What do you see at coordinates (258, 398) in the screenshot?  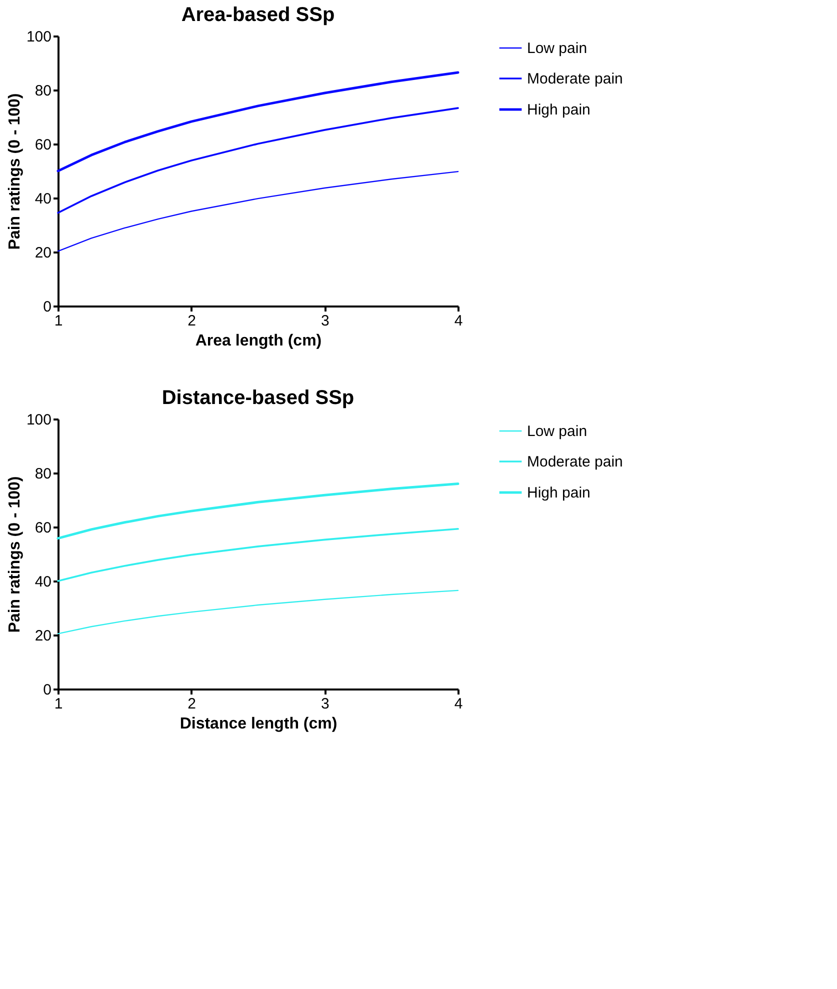 I see `chart-title: Distance-based SSp` at bounding box center [258, 398].